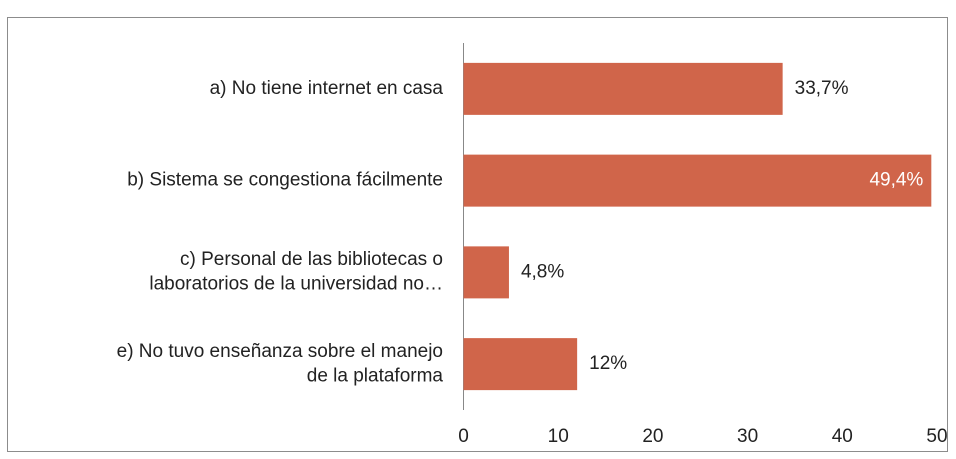 This screenshot has height=459, width=956. I want to click on y-tick-label: a) No tiene internet en casa, so click(327, 88).